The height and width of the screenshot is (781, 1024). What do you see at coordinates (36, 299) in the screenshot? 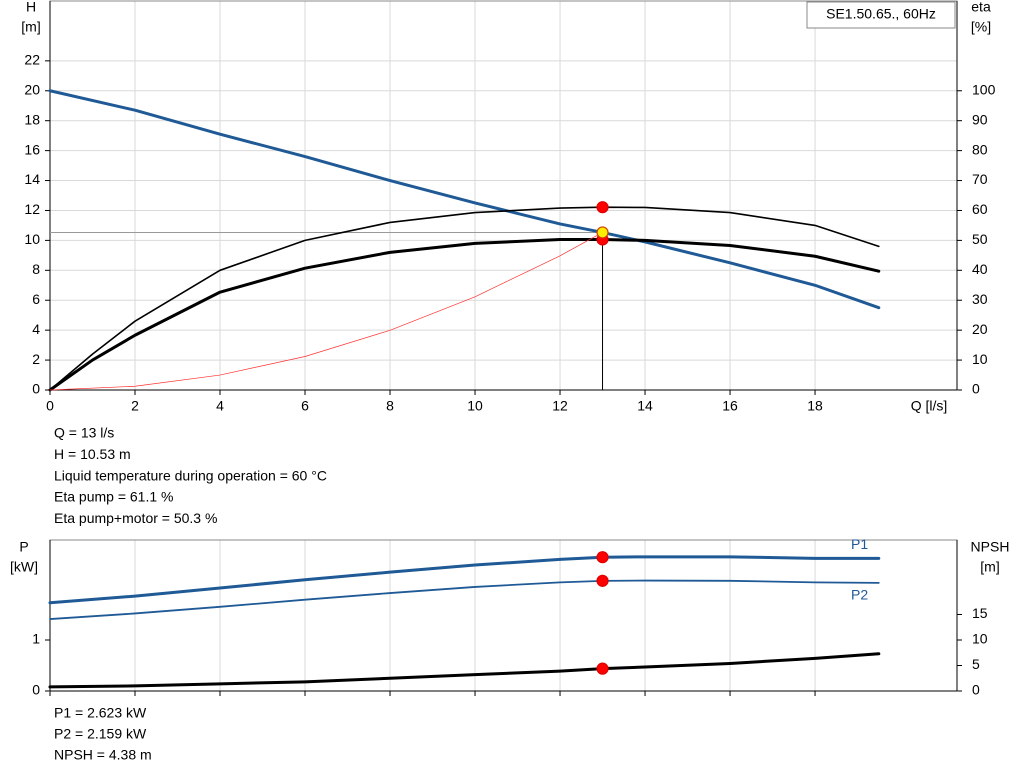
I see `y-tick-label: 6` at bounding box center [36, 299].